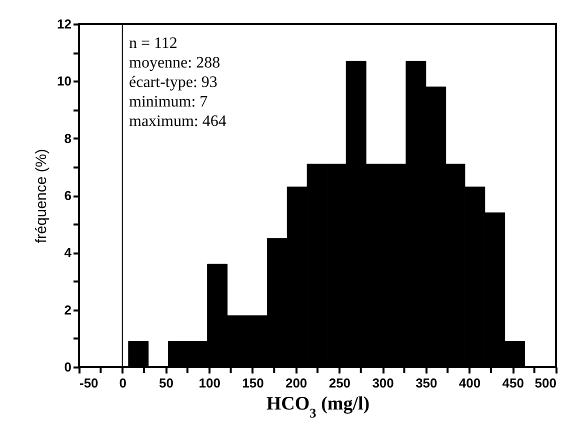 The height and width of the screenshot is (447, 569). Describe the element at coordinates (383, 383) in the screenshot. I see `x-tick-label: 300` at that location.